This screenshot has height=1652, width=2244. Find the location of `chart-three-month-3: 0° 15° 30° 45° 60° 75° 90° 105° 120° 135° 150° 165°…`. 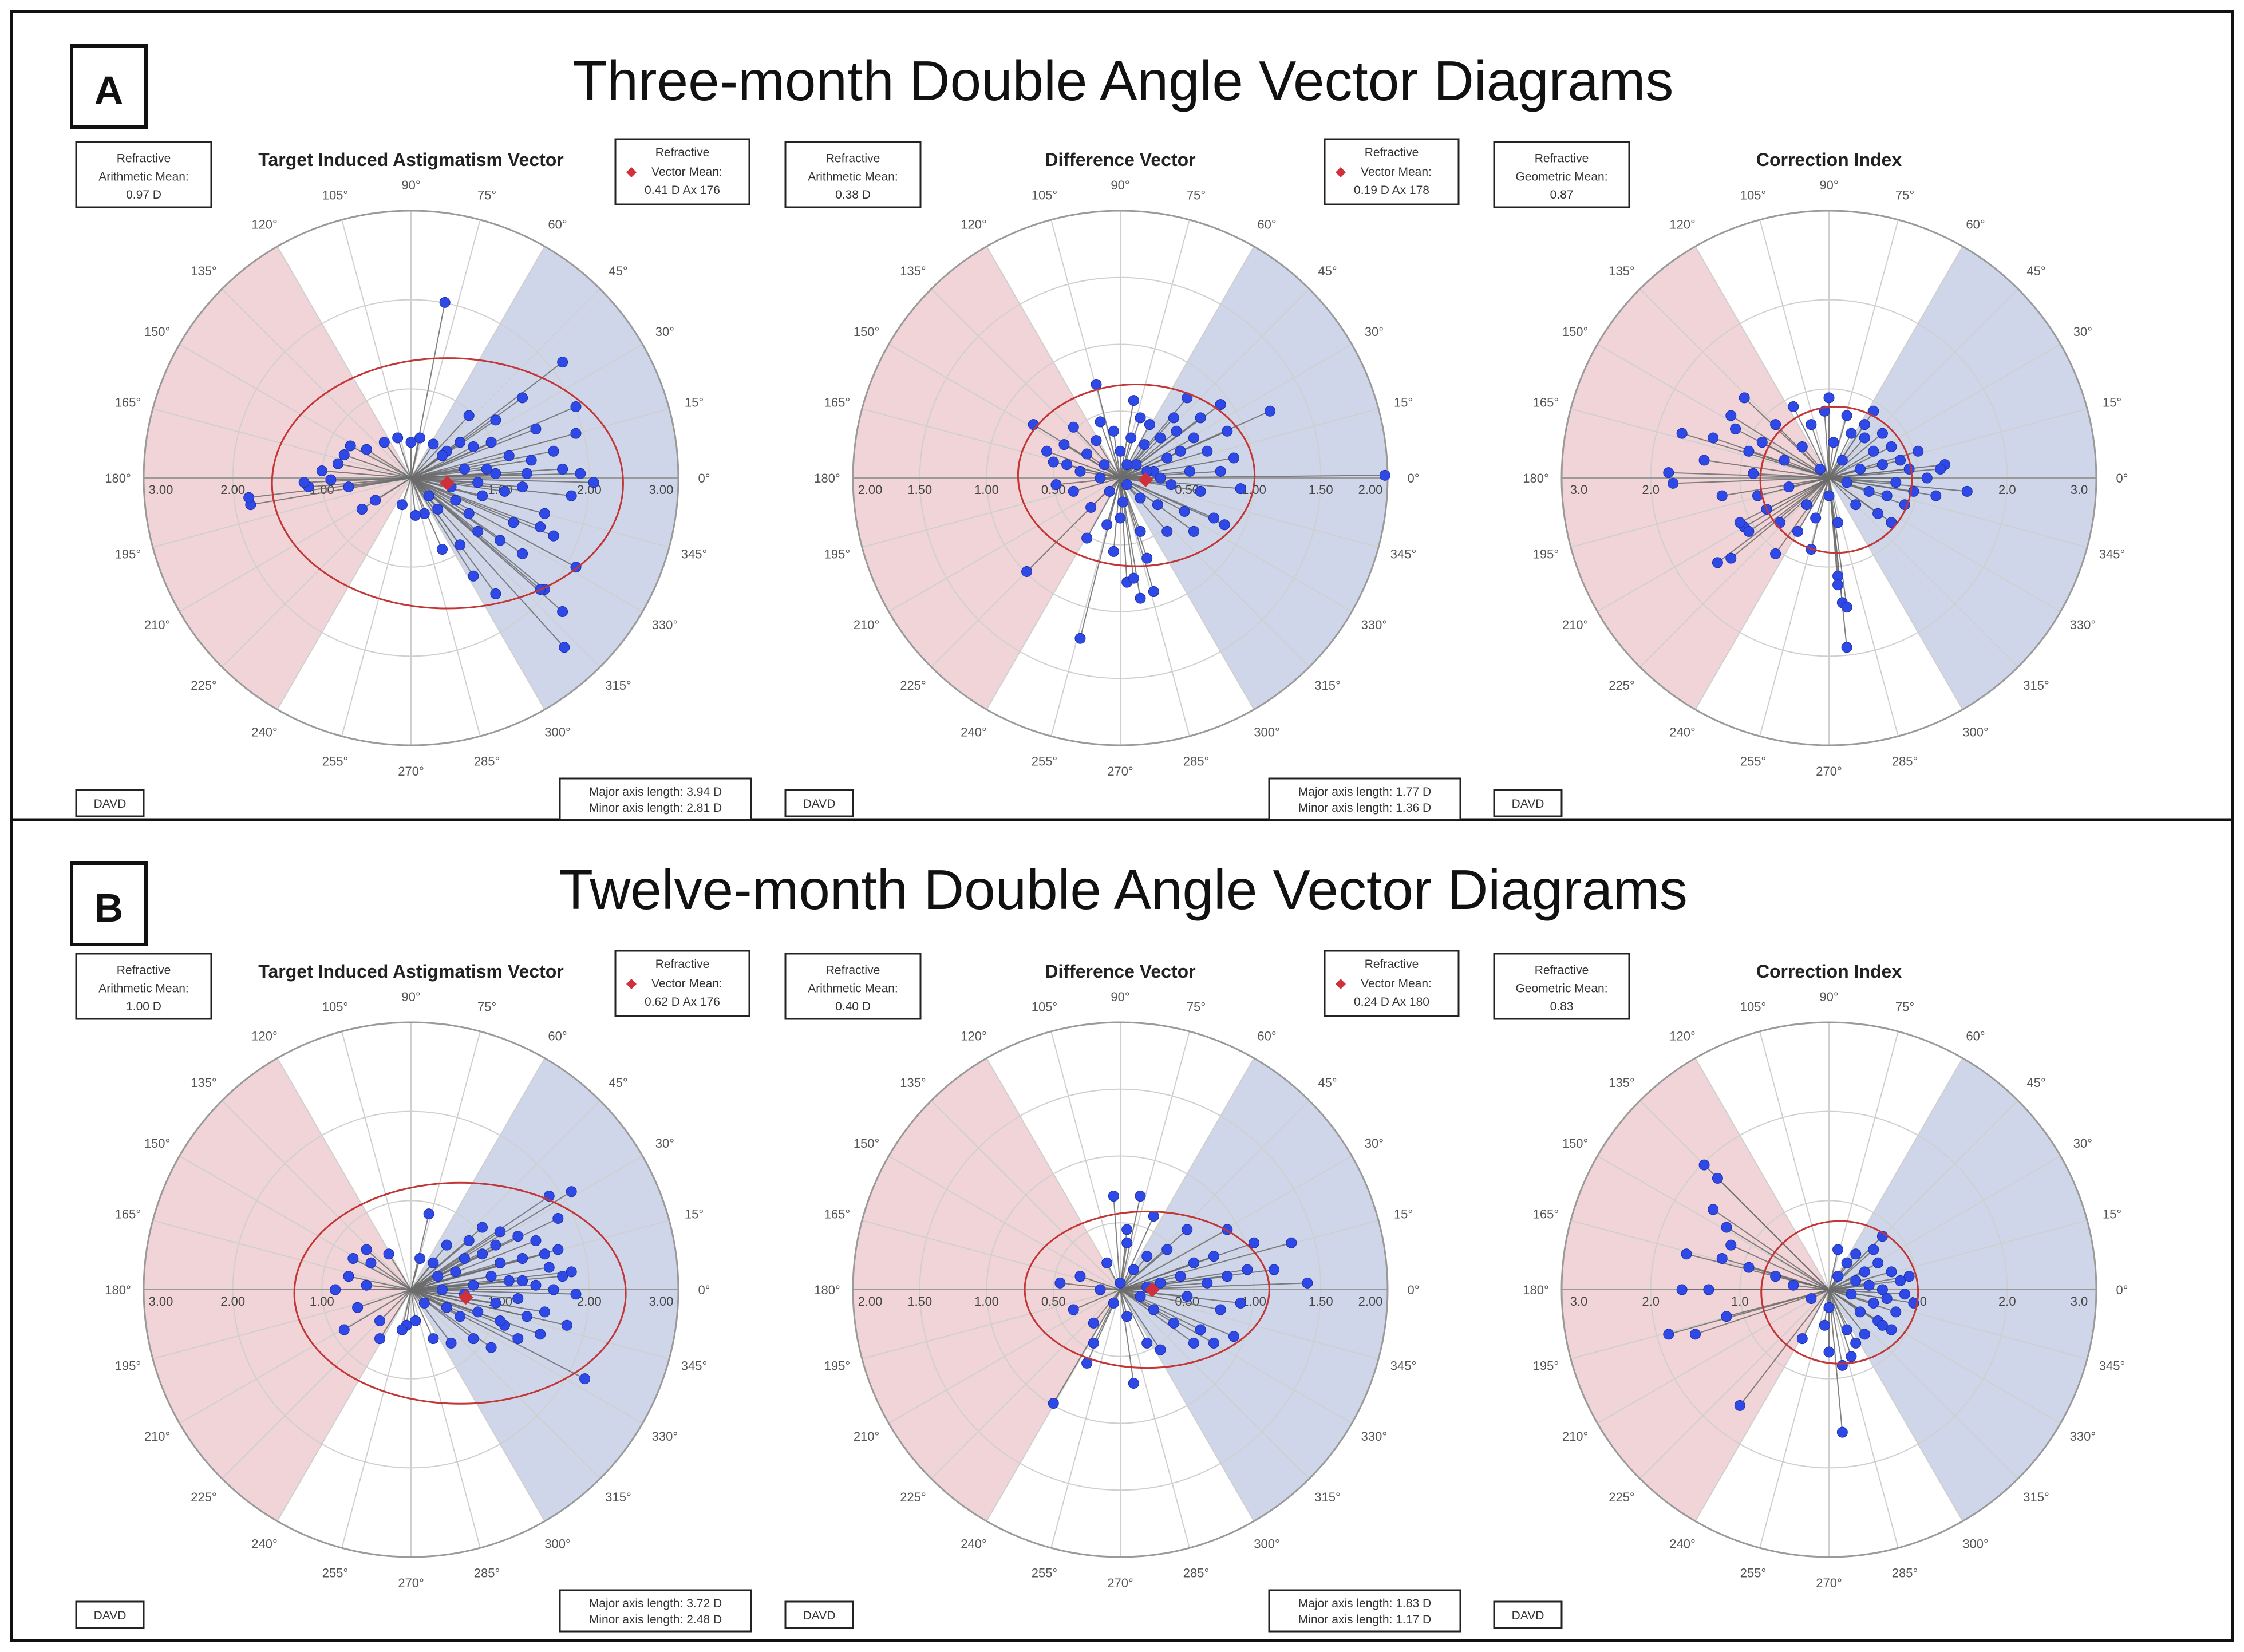

chart-three-month-3: 0° 15° 30° 45° 60° 75° 90° 105° 120° 135° 150° 165°… is located at coordinates (1810, 479).